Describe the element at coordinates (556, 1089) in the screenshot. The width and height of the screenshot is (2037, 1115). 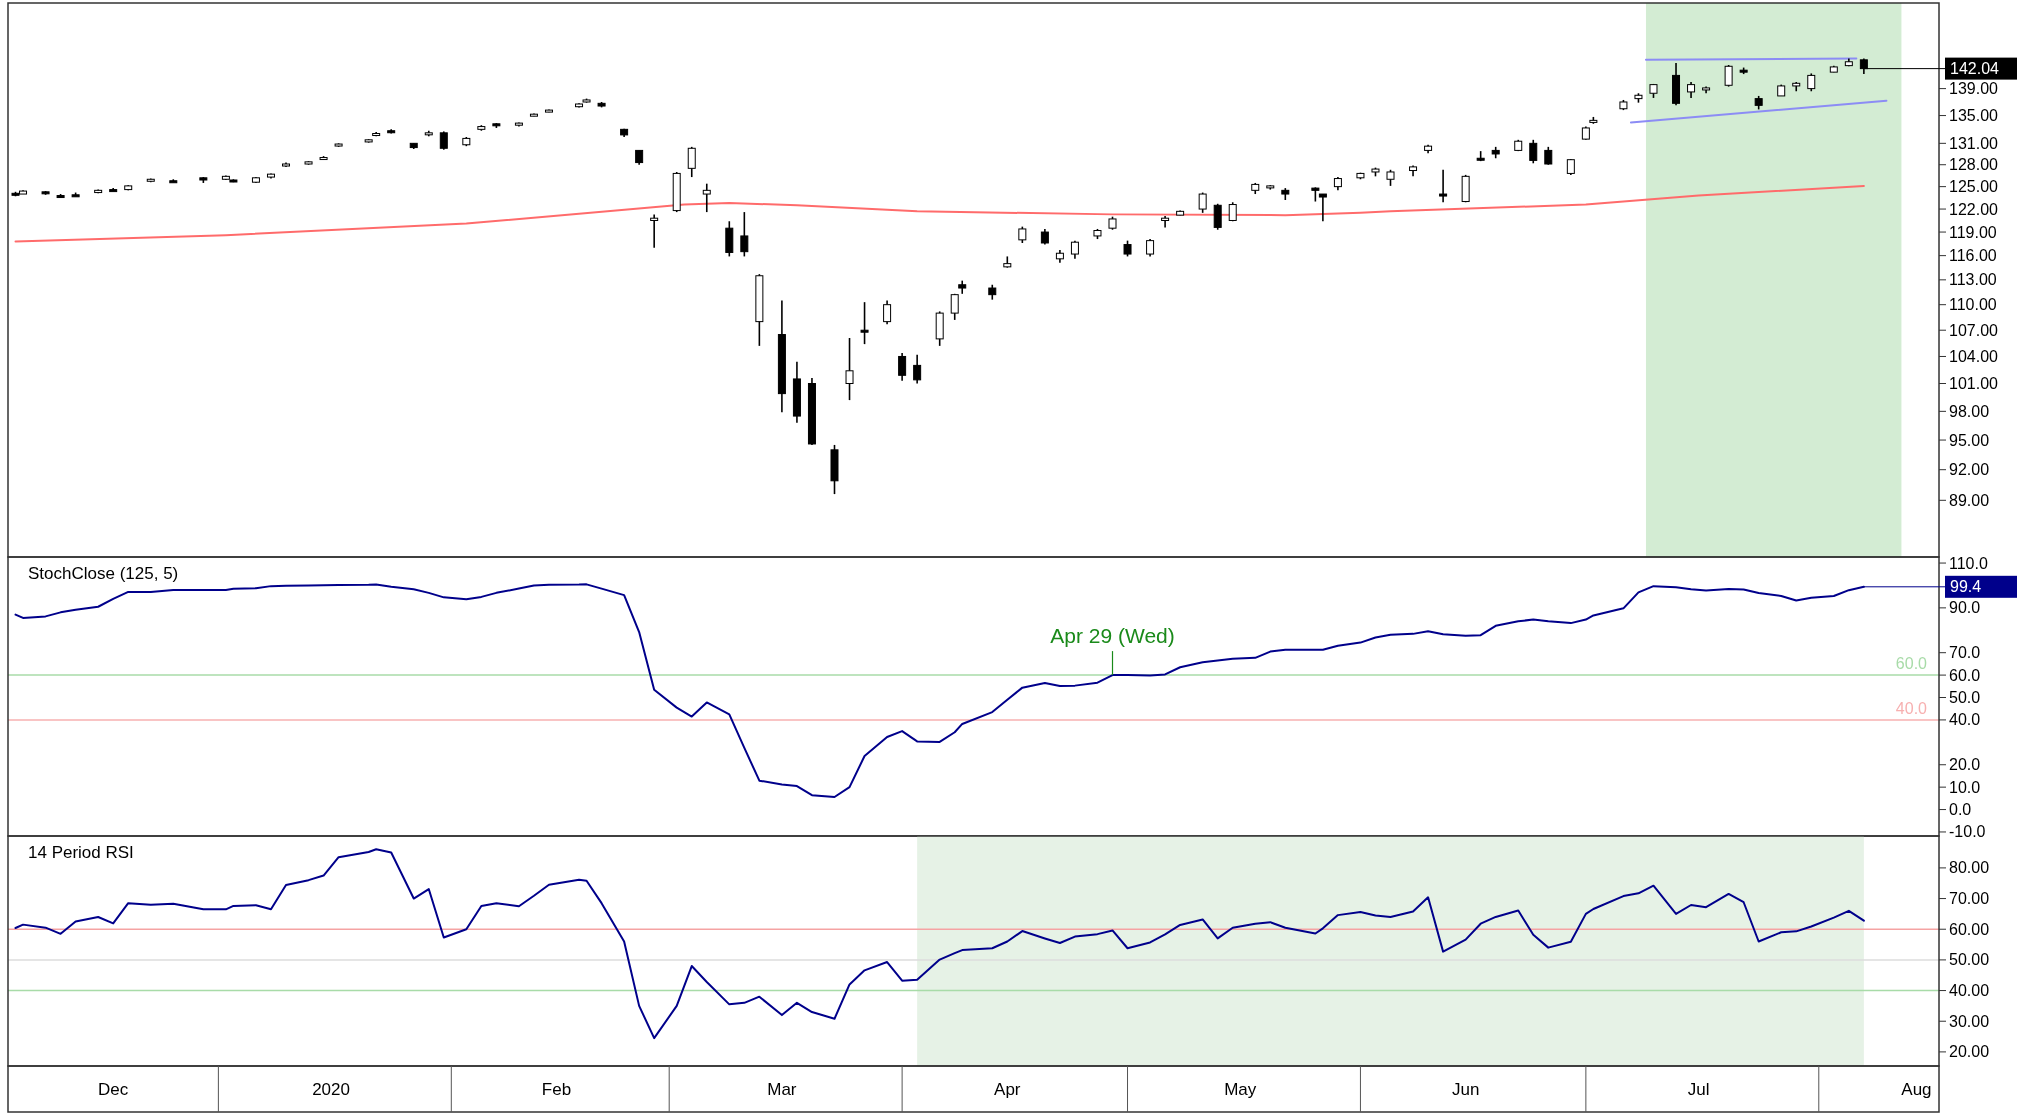
I see `x-tick-label: Feb` at that location.